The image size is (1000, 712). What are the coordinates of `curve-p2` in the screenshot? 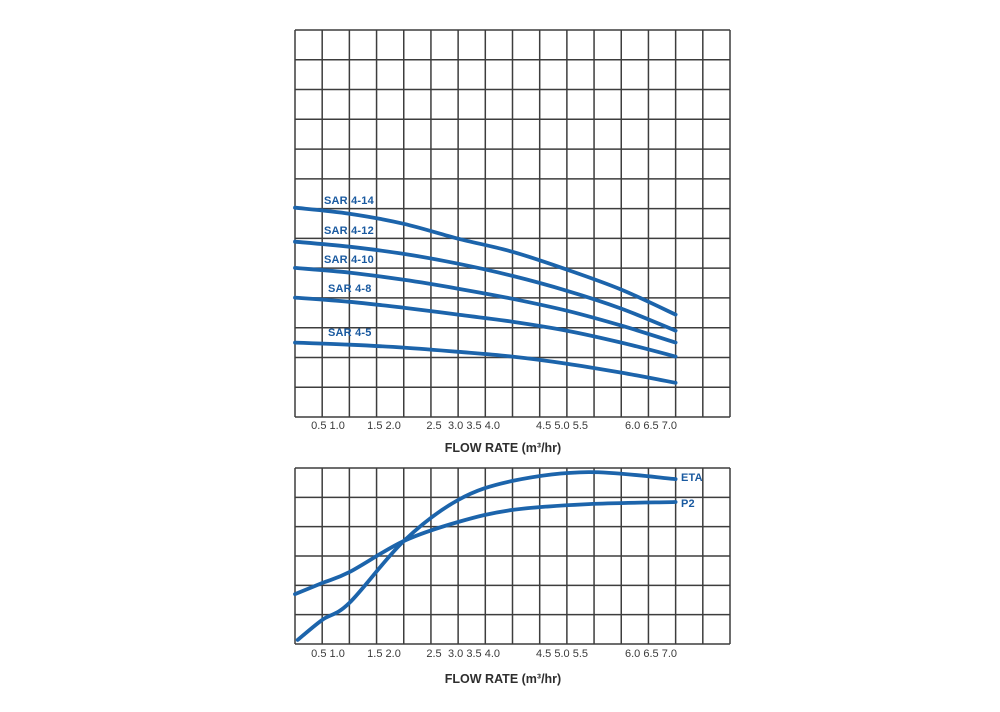 It's located at (485, 548).